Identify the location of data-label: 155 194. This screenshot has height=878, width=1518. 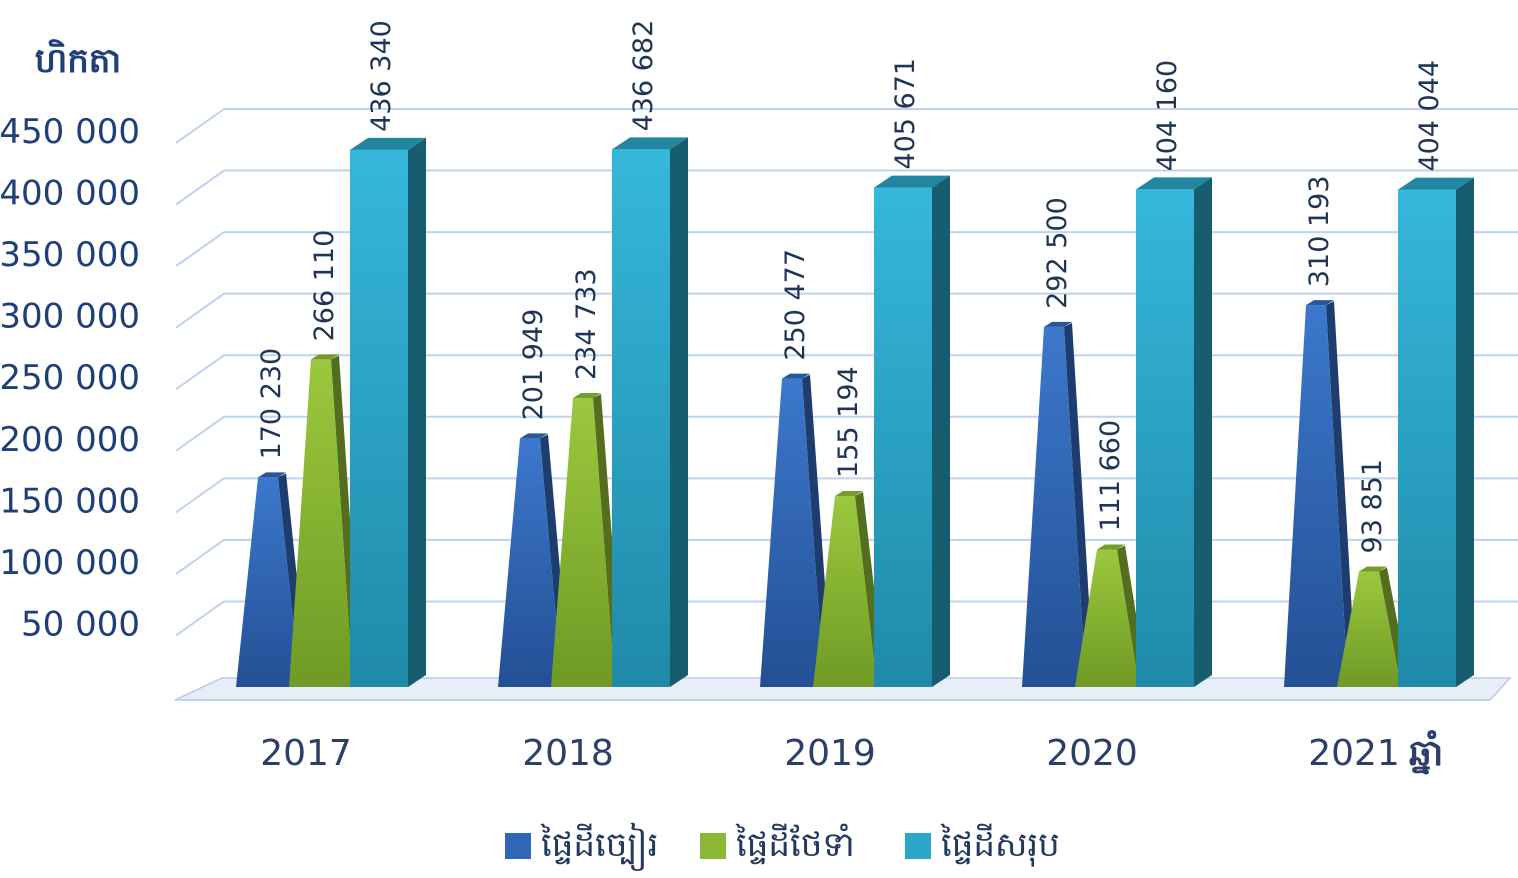
(848, 422).